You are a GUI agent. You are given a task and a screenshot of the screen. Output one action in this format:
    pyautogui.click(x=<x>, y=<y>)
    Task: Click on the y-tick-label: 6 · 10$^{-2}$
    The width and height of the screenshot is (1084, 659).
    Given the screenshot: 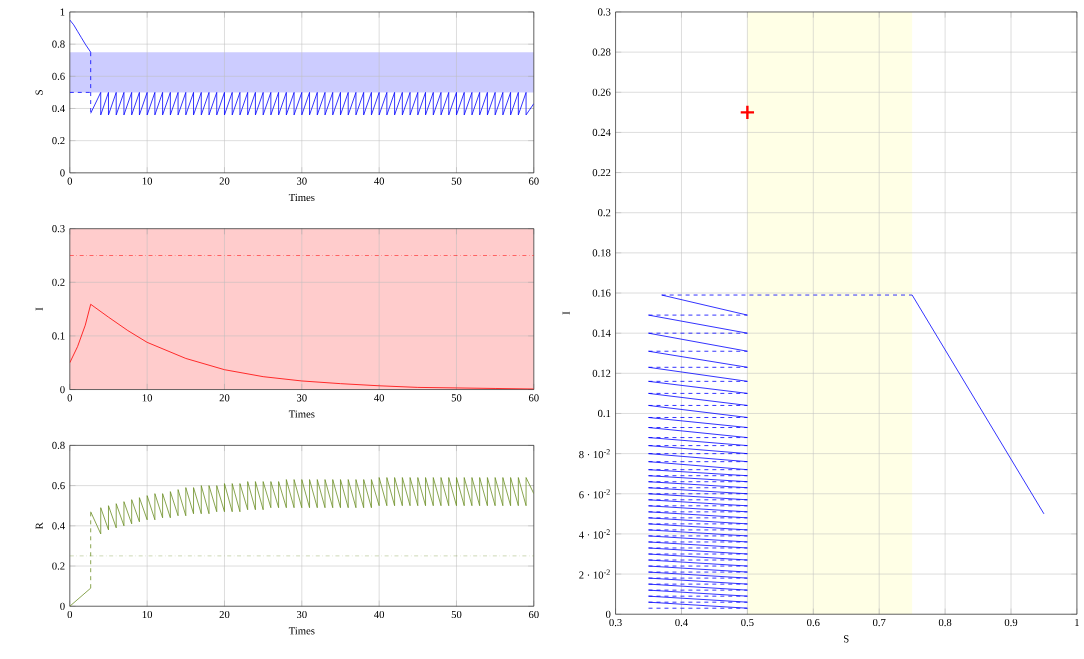 What is the action you would take?
    pyautogui.click(x=594, y=494)
    